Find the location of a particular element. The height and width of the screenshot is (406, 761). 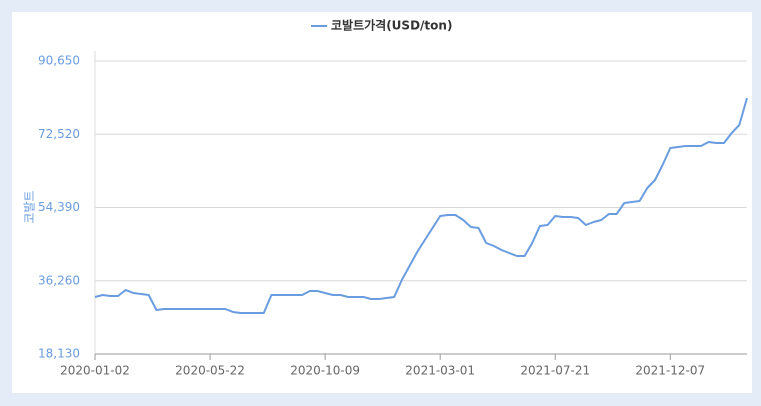

y-tick-label: 72,520 is located at coordinates (59, 134).